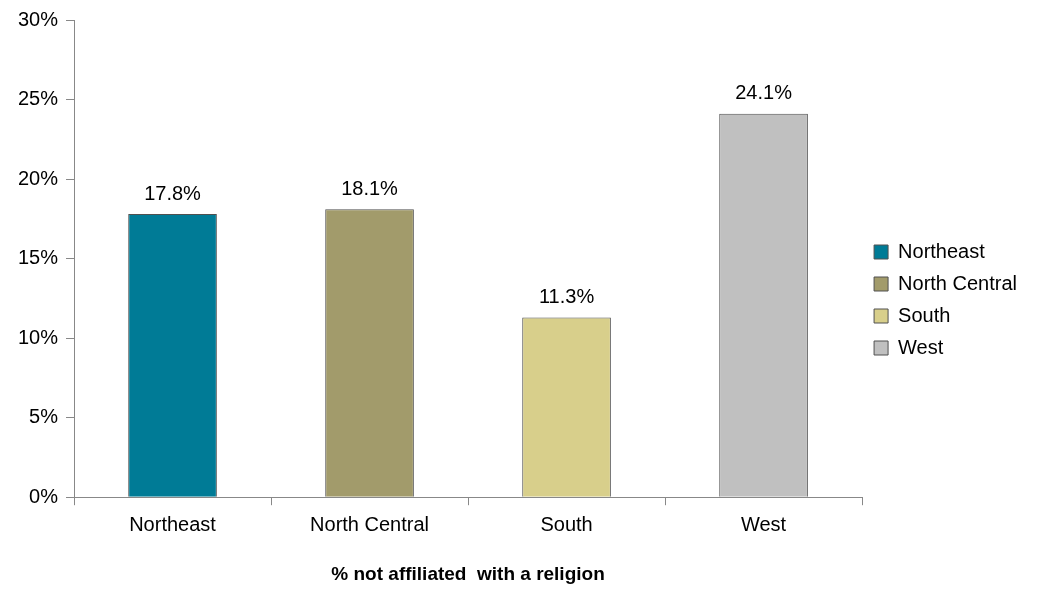  Describe the element at coordinates (566, 523) in the screenshot. I see `x-tick-label: South` at that location.